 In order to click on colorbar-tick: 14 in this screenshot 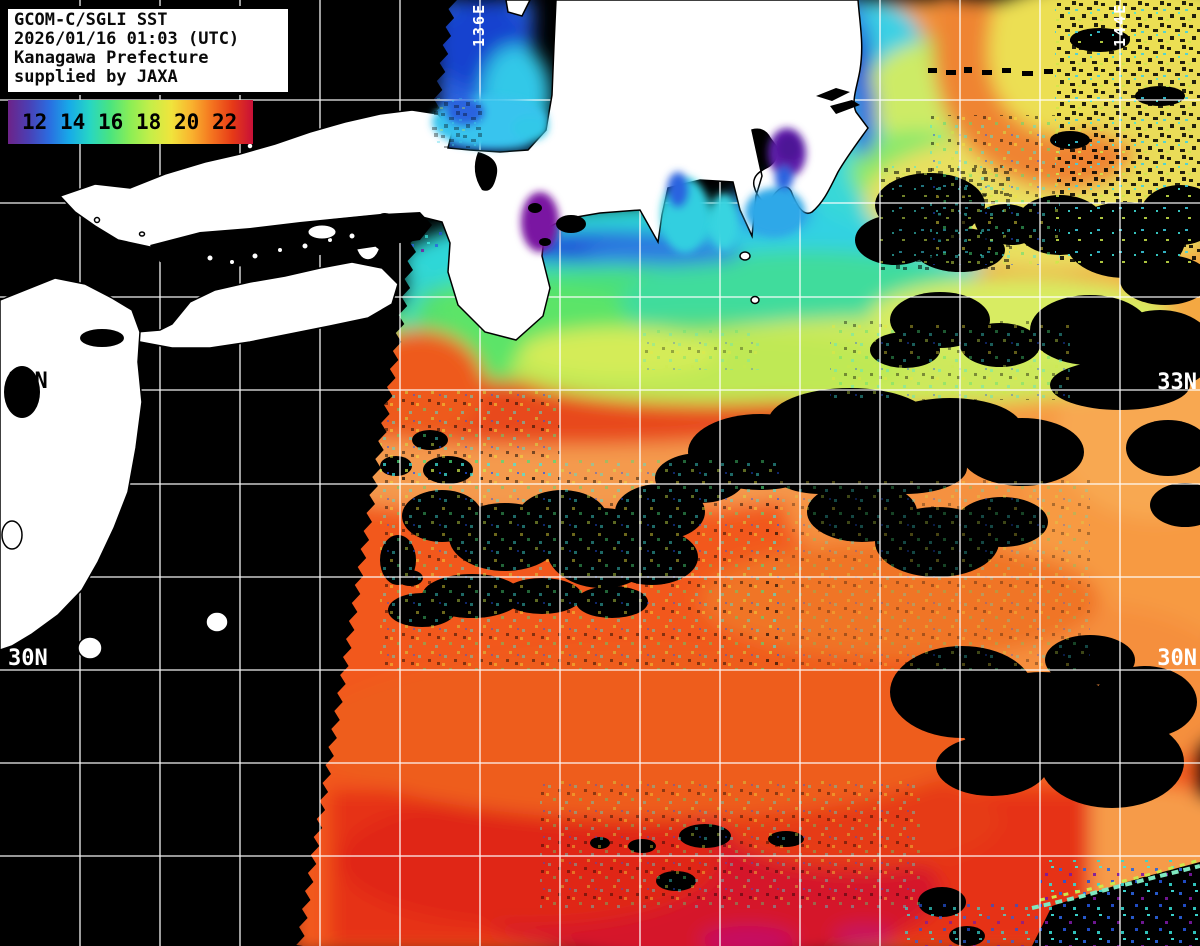, I will do `click(73, 122)`.